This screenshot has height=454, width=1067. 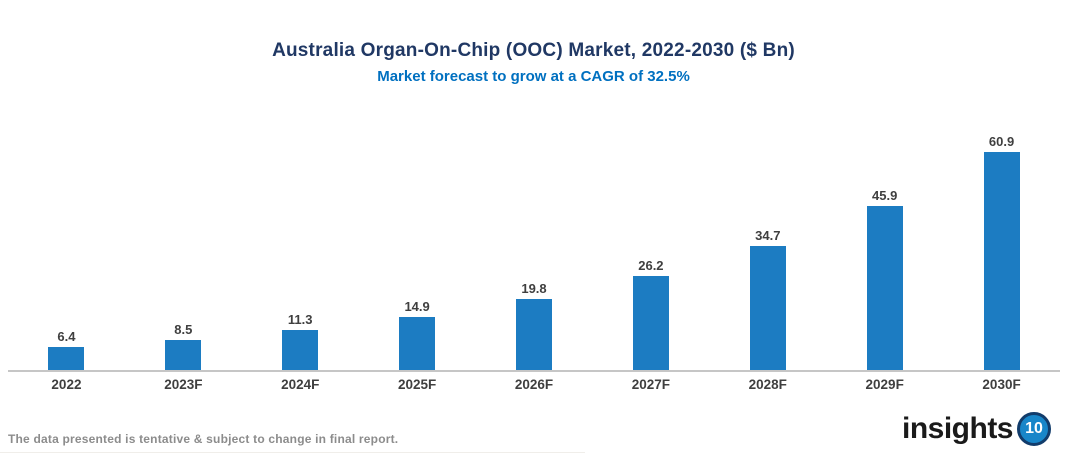 I want to click on bar-value-label: 14.9, so click(x=417, y=306).